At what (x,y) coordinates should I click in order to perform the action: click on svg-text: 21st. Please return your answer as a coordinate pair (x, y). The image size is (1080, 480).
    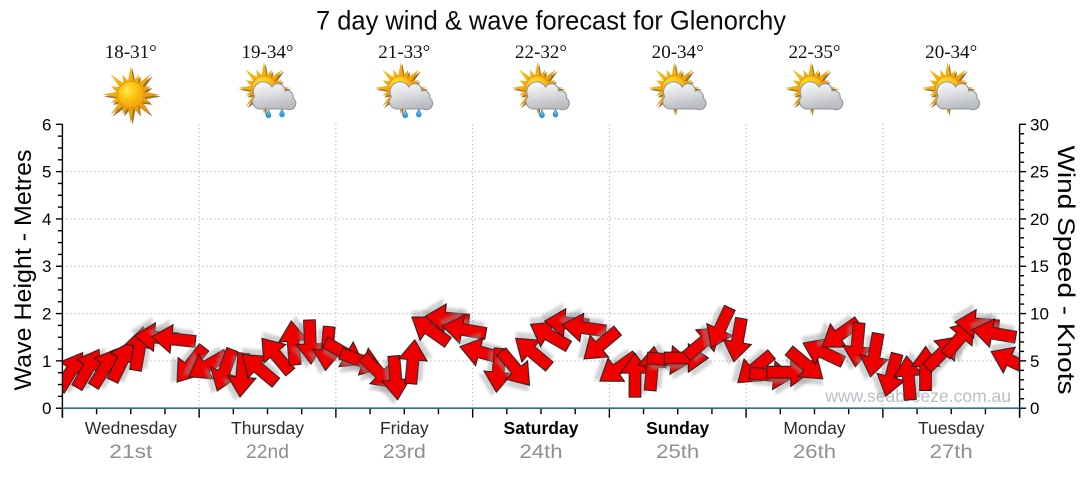
    Looking at the image, I should click on (131, 452).